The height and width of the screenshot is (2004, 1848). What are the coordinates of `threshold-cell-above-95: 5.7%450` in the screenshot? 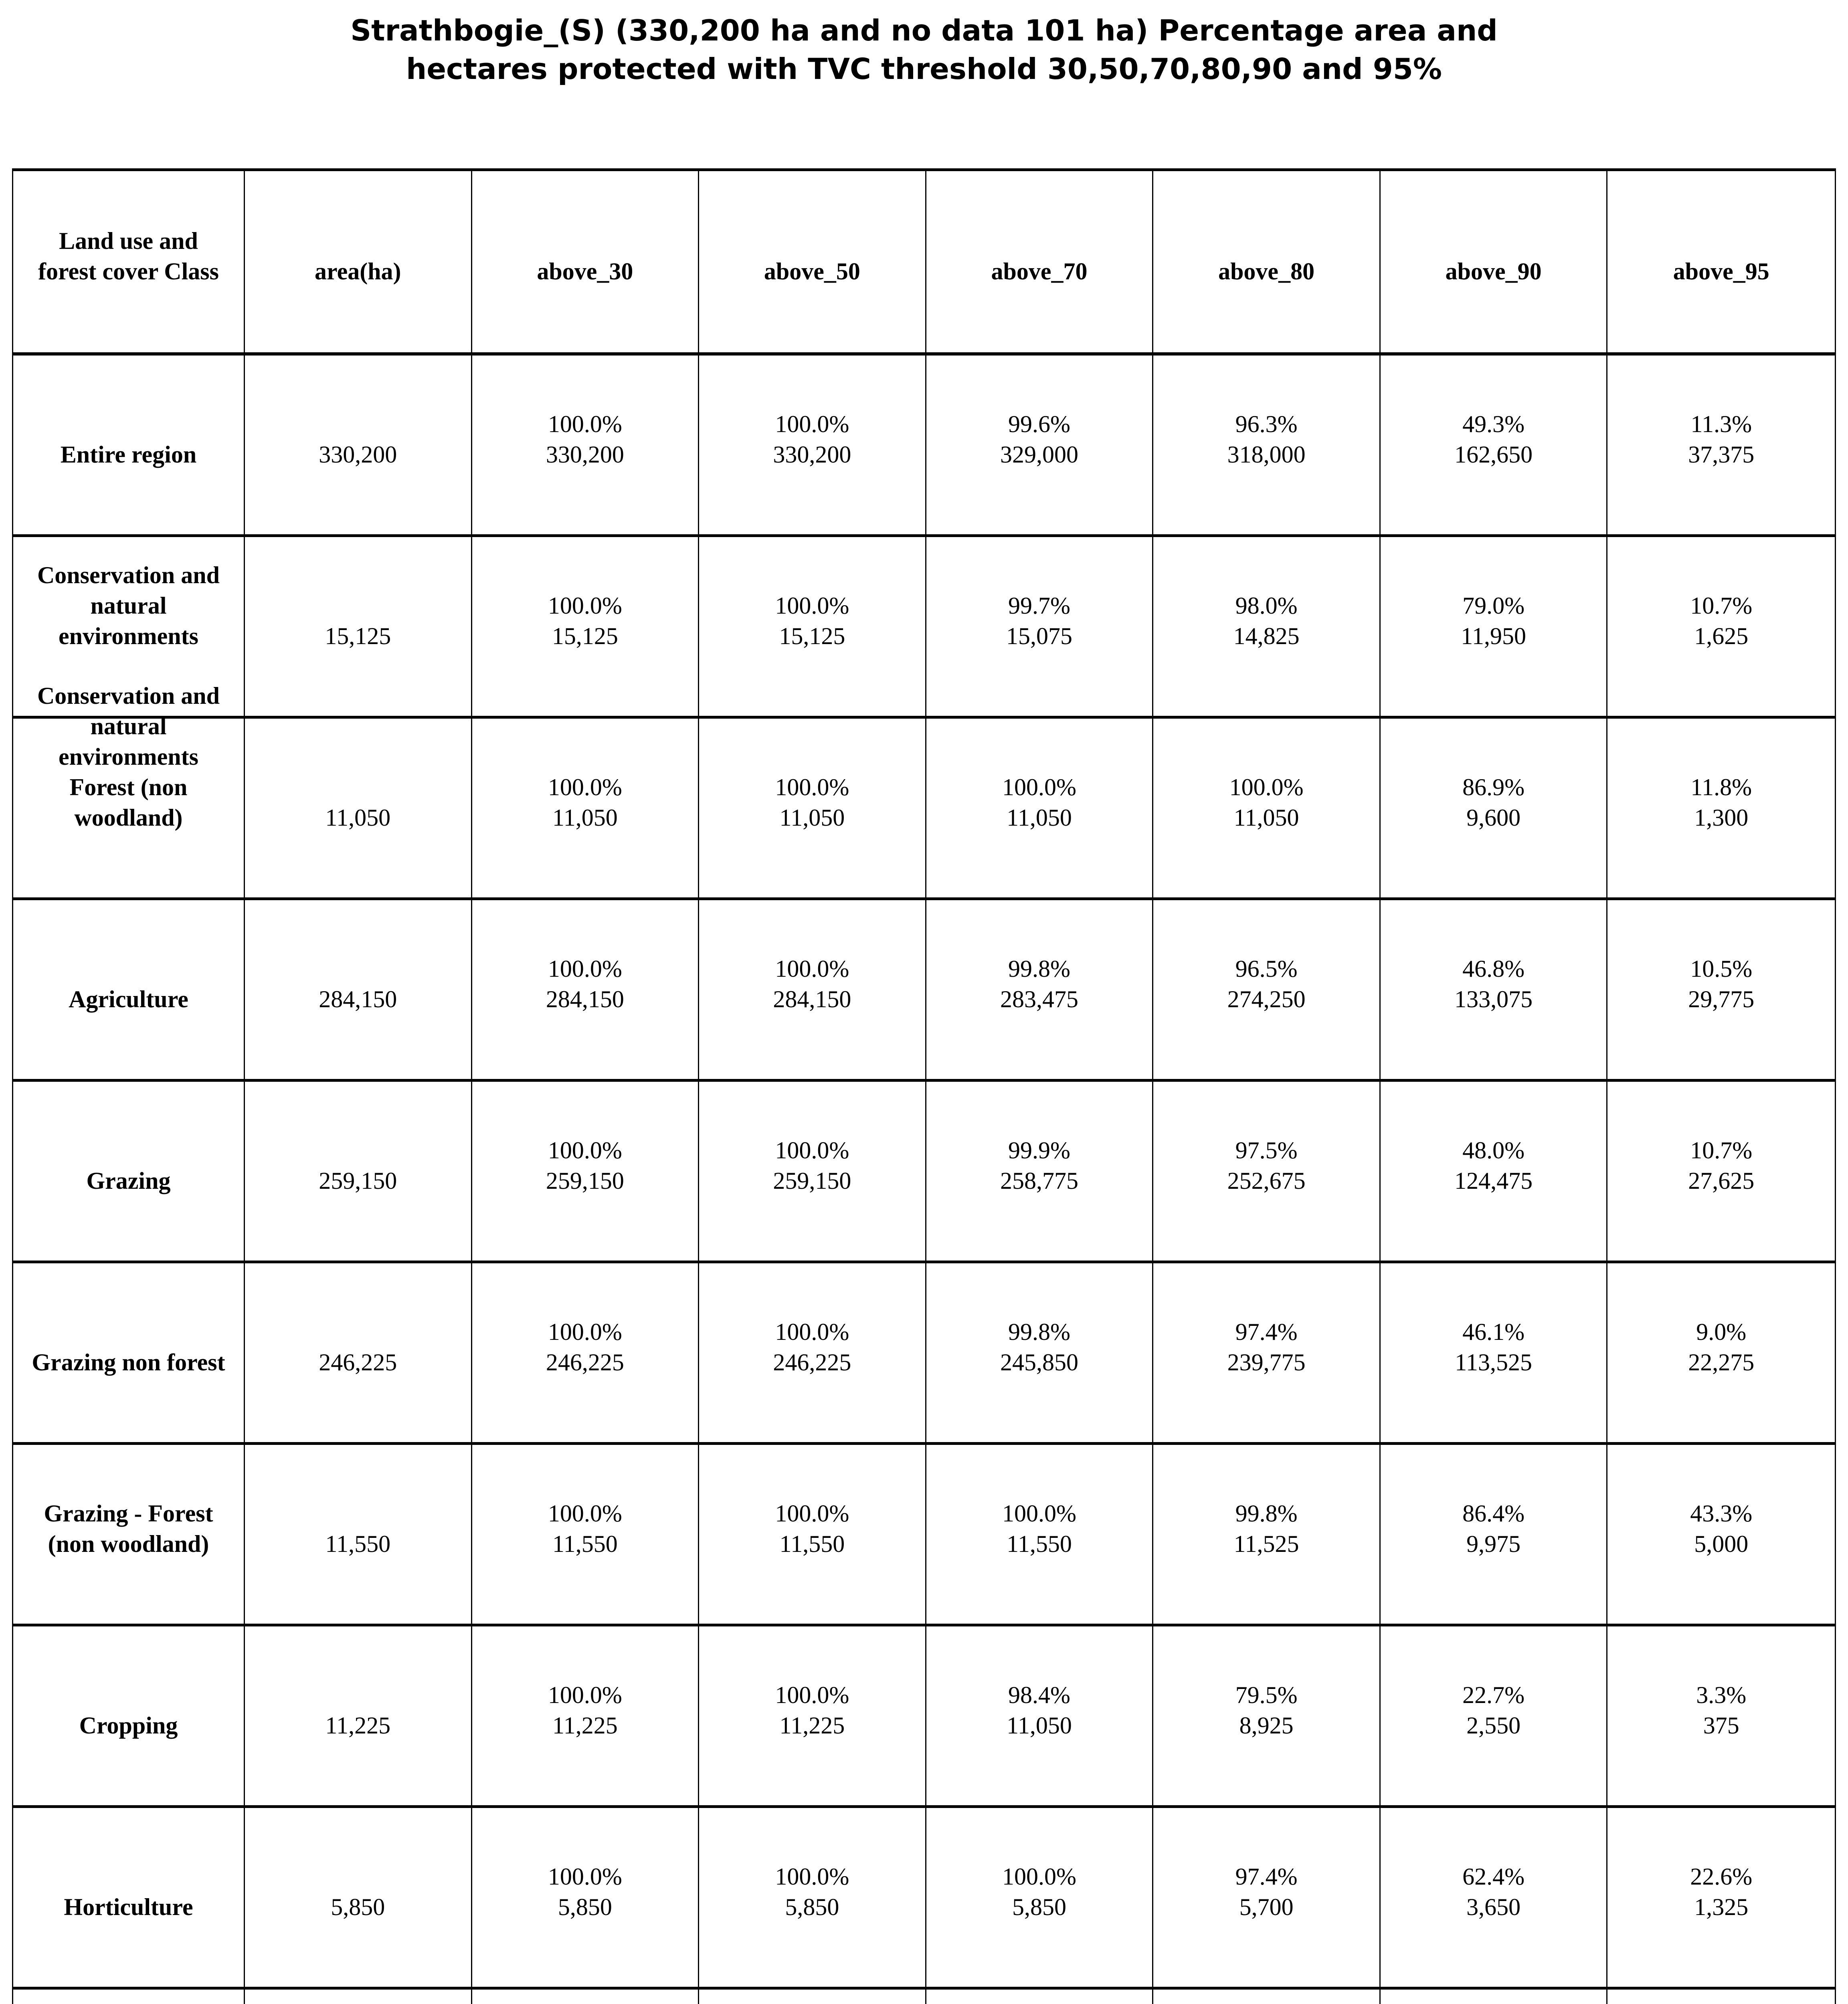 It's located at (1721, 1997).